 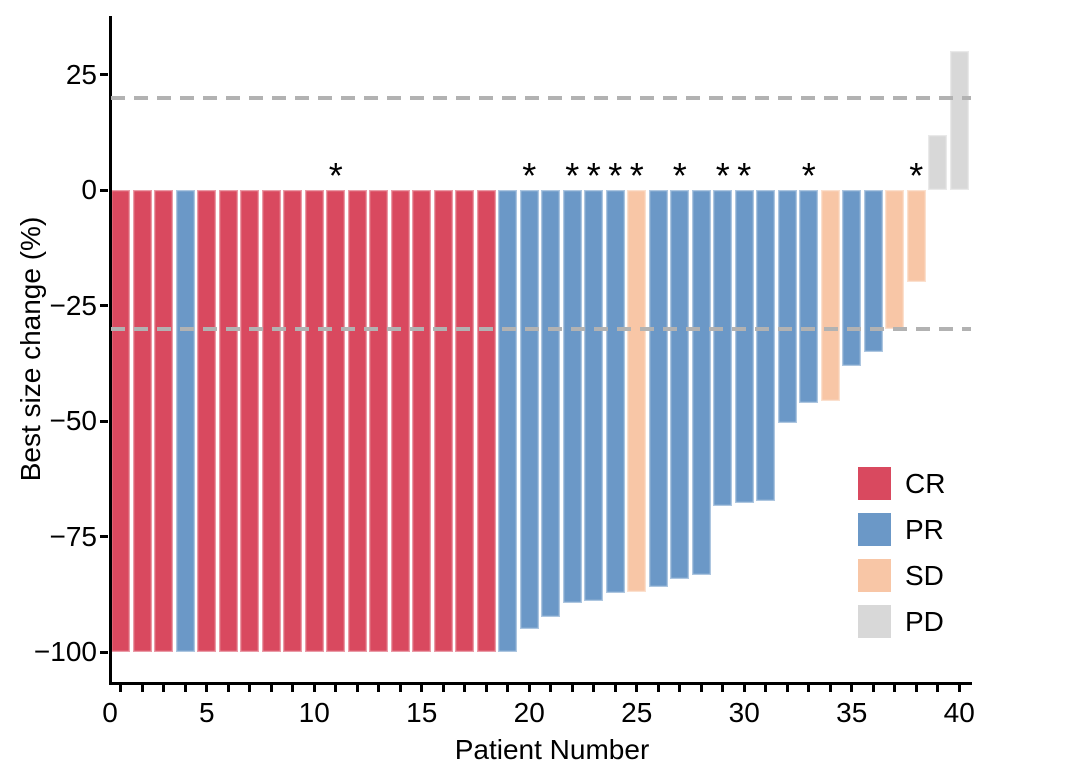 I want to click on x-tick-label-15: 15, so click(x=422, y=712).